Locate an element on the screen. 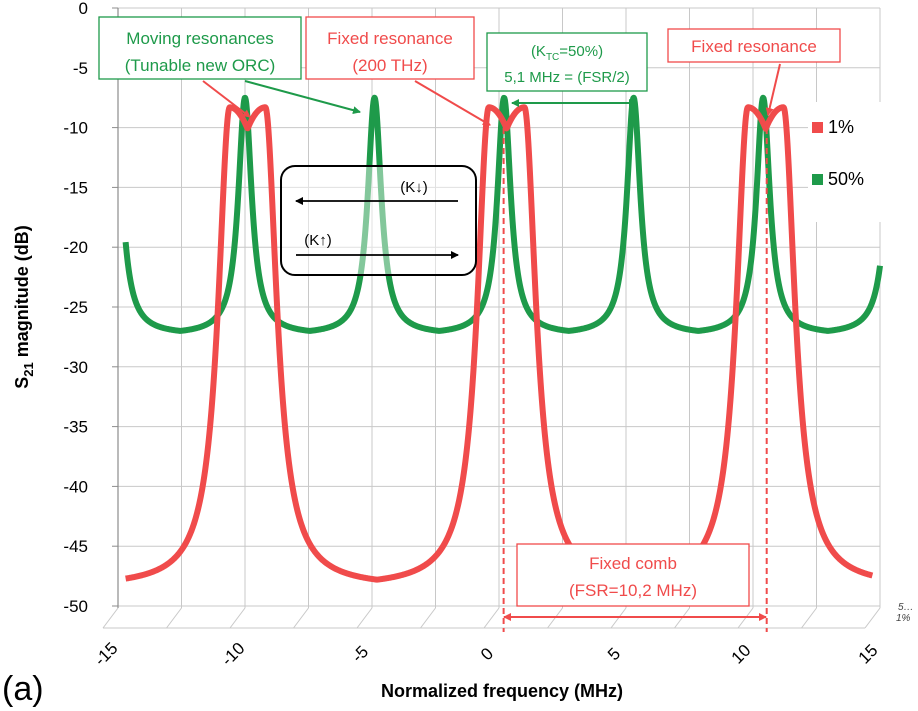 The width and height of the screenshot is (918, 711). y-tick-label: -45 is located at coordinates (75, 546).